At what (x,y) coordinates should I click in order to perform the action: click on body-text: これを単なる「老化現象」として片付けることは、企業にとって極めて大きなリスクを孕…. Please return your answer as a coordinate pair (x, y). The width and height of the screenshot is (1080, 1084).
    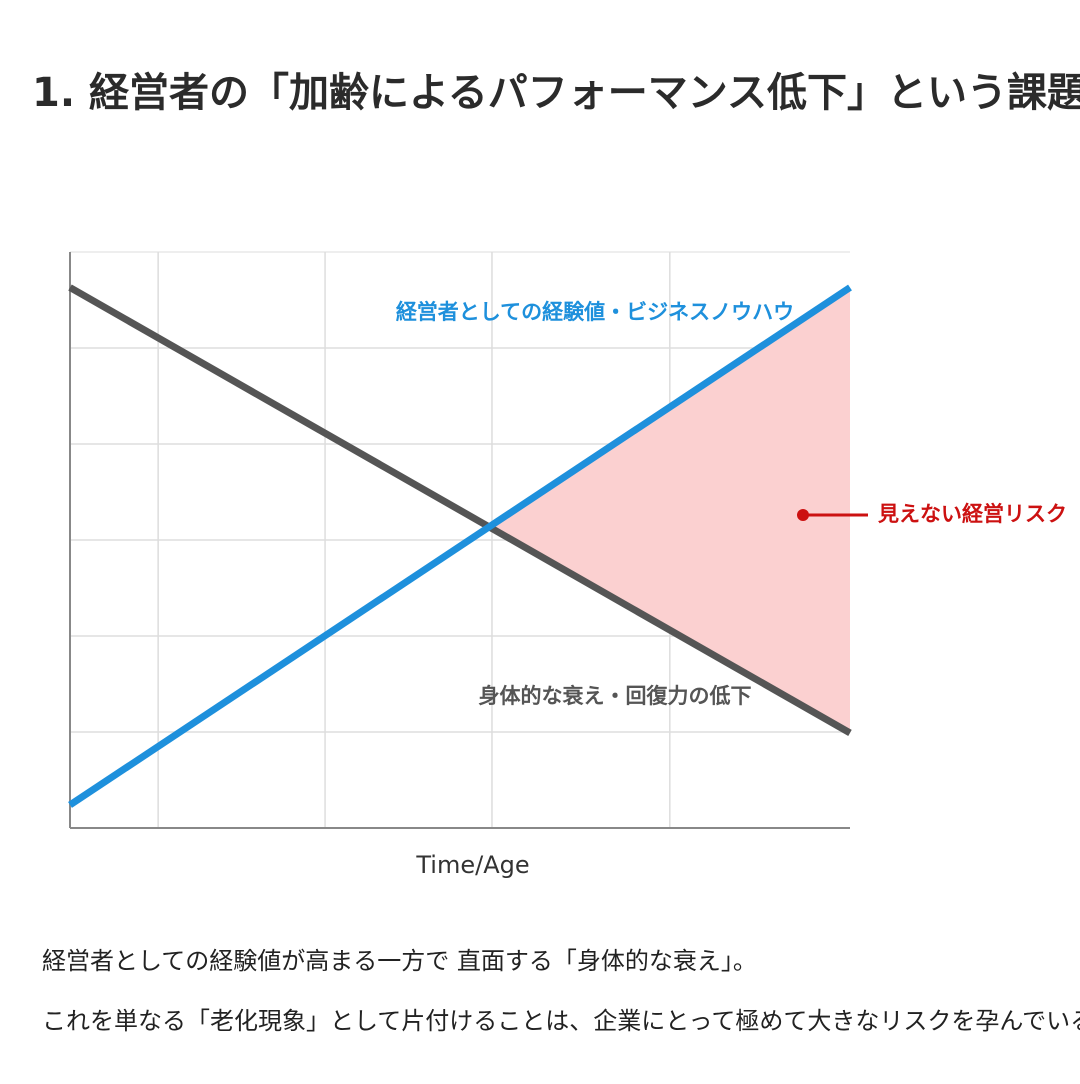
    Looking at the image, I should click on (561, 1021).